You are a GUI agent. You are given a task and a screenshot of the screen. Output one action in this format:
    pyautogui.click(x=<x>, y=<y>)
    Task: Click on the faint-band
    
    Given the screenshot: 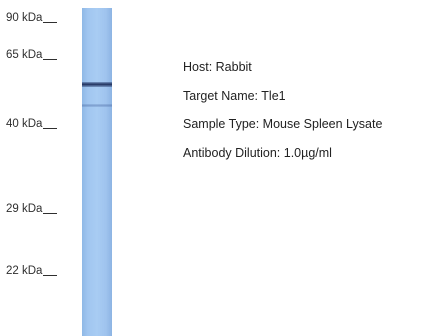 What is the action you would take?
    pyautogui.click(x=97, y=105)
    